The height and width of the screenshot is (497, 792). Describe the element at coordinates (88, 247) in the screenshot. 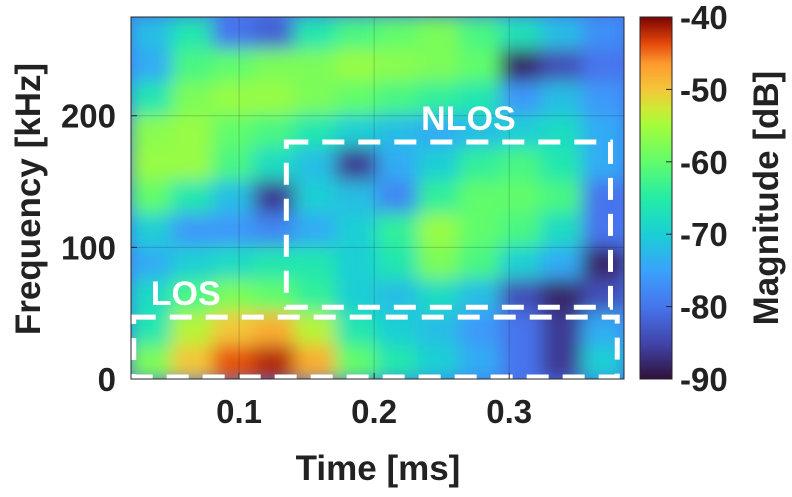

I see `y-tick-label: 100` at that location.